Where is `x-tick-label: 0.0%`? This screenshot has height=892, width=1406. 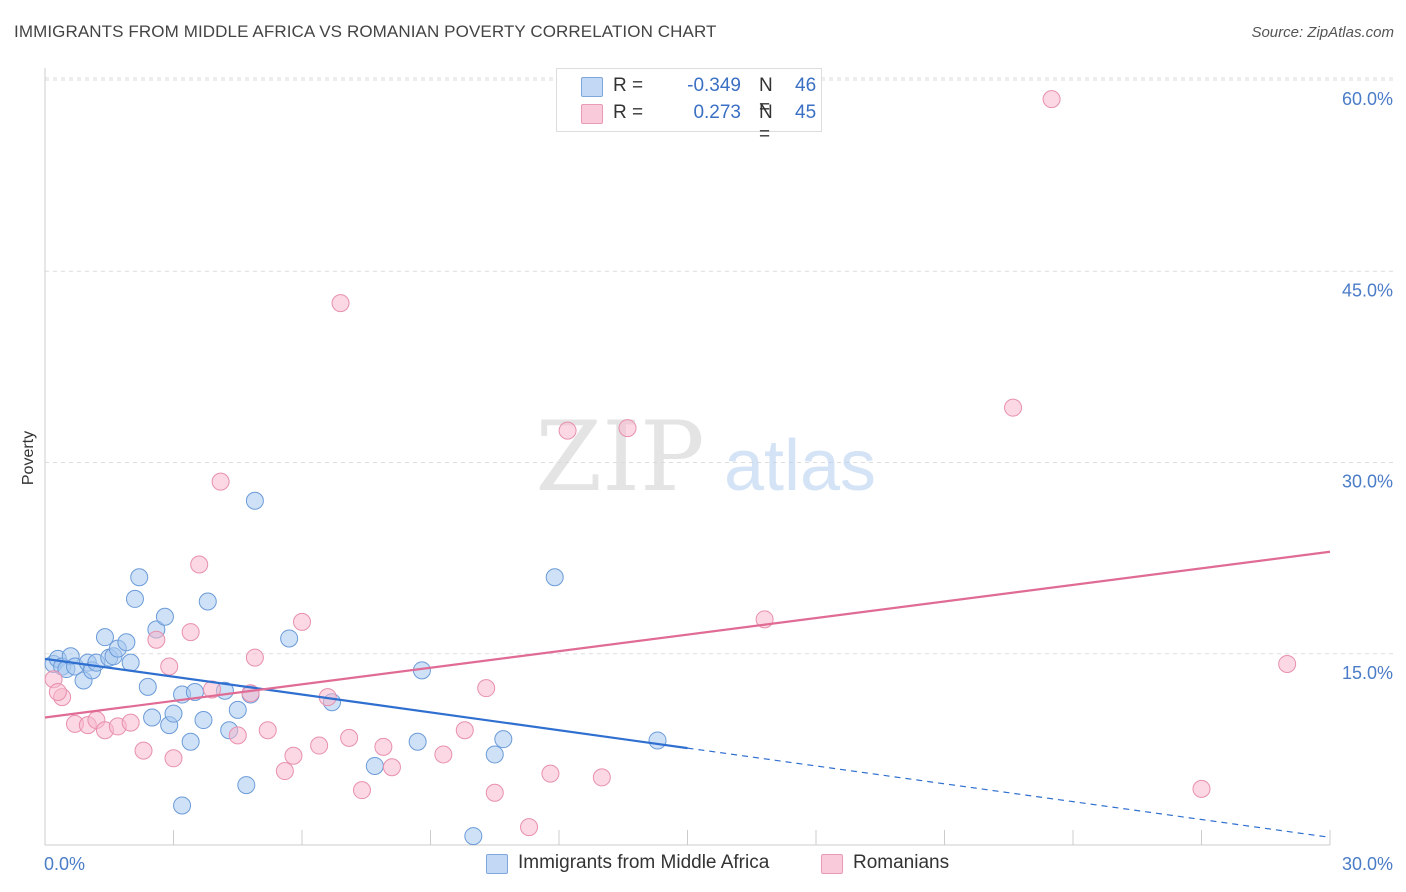
x-tick-label: 0.0% is located at coordinates (64, 864).